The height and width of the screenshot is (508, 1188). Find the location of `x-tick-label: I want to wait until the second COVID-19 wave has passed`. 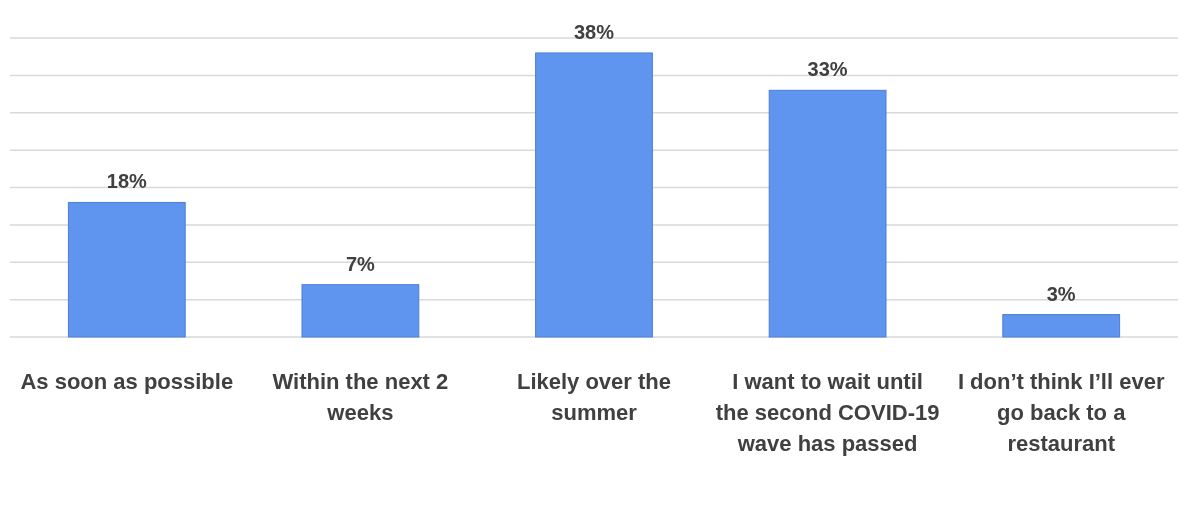

x-tick-label: I want to wait until the second COVID-19 wave has passed is located at coordinates (827, 412).